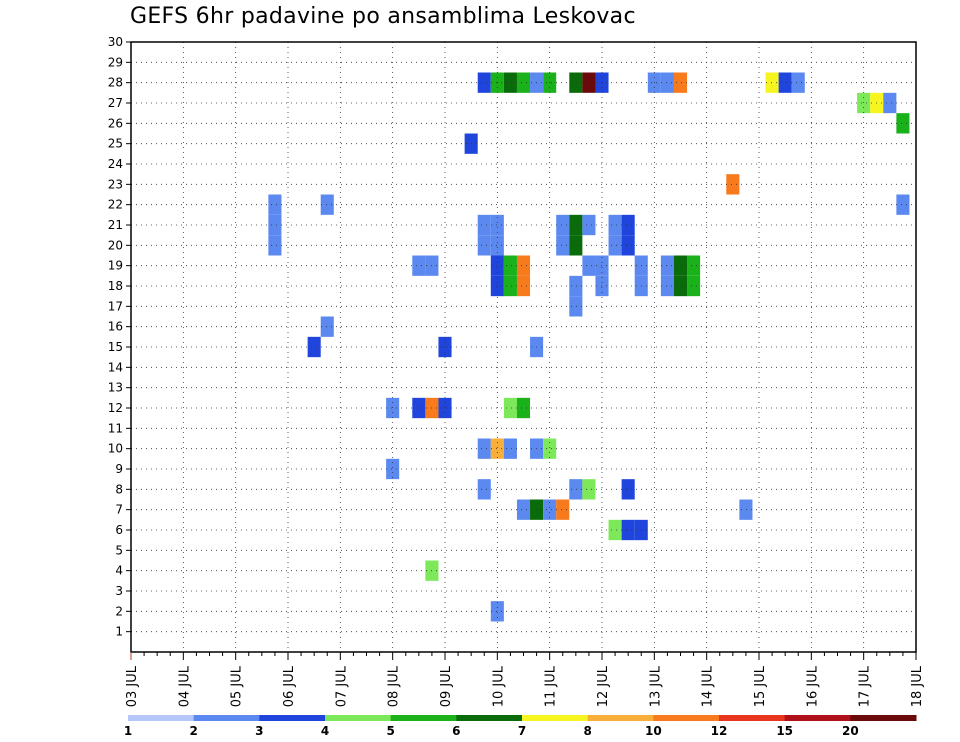 This screenshot has width=960, height=742. What do you see at coordinates (865, 686) in the screenshot?
I see `x-tick-label: 17 JUL` at bounding box center [865, 686].